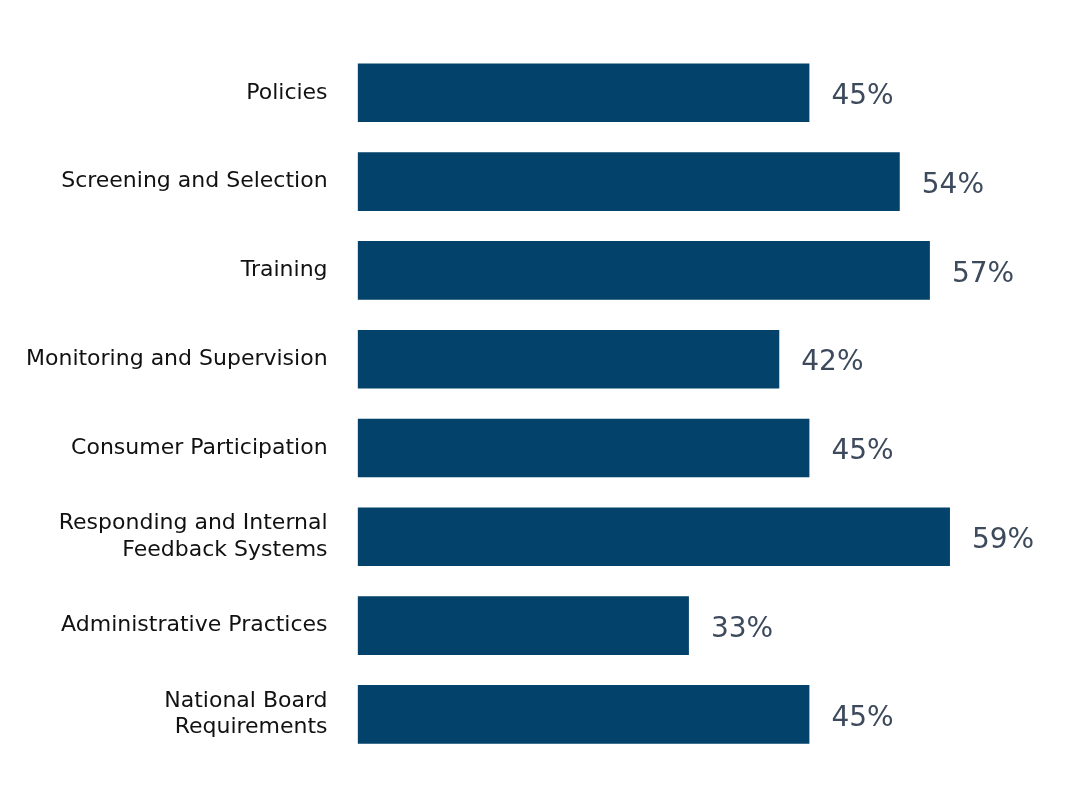 This screenshot has height=794, width=1065. I want to click on data-label: 42%, so click(832, 361).